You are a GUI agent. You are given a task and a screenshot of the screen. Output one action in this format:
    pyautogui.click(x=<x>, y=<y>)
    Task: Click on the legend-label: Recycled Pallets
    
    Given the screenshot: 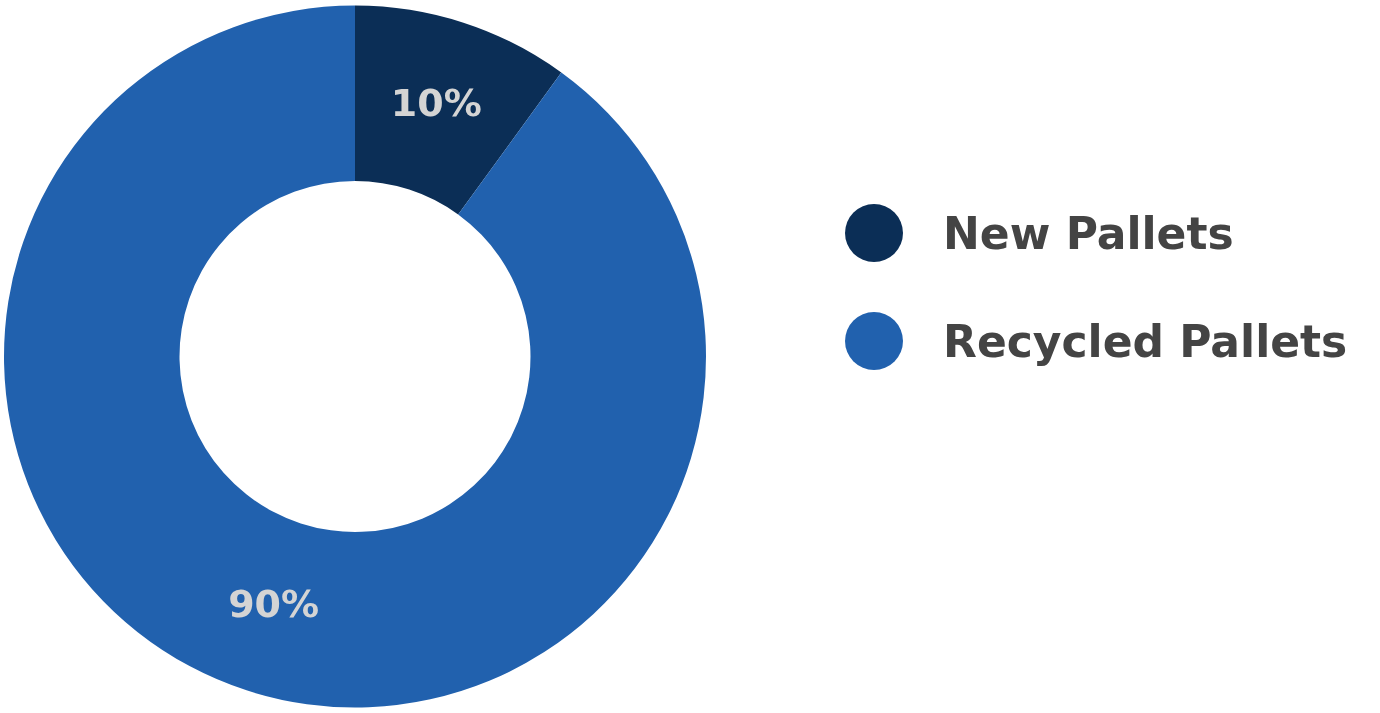 What is the action you would take?
    pyautogui.click(x=1145, y=341)
    